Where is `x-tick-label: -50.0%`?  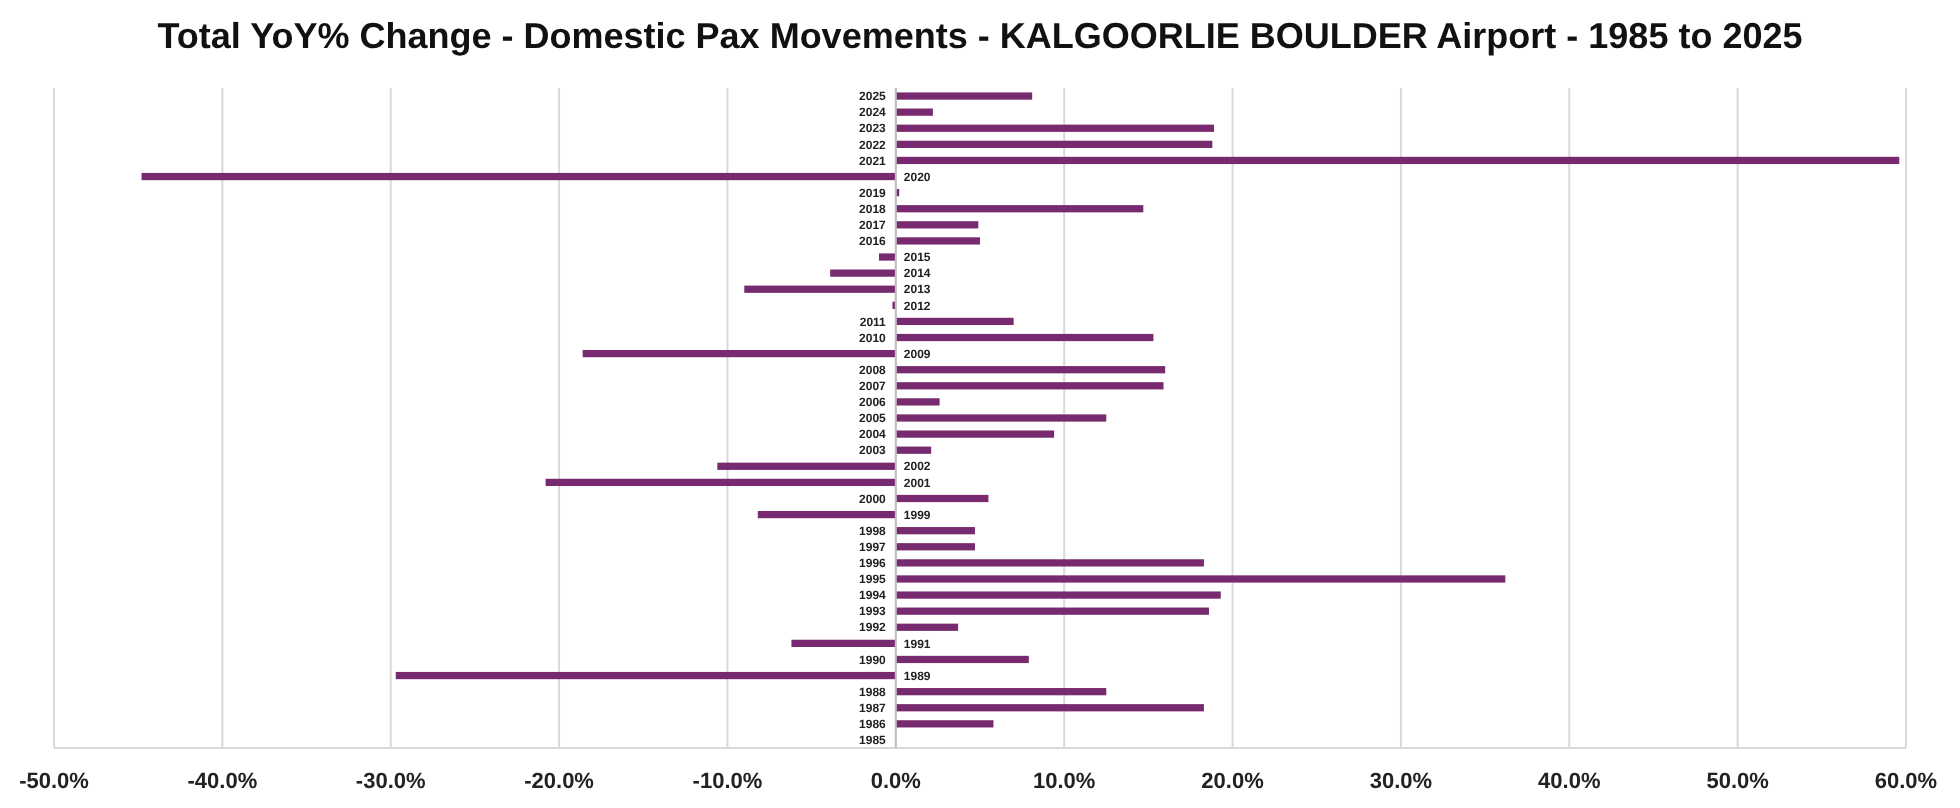
x-tick-label: -50.0% is located at coordinates (54, 782).